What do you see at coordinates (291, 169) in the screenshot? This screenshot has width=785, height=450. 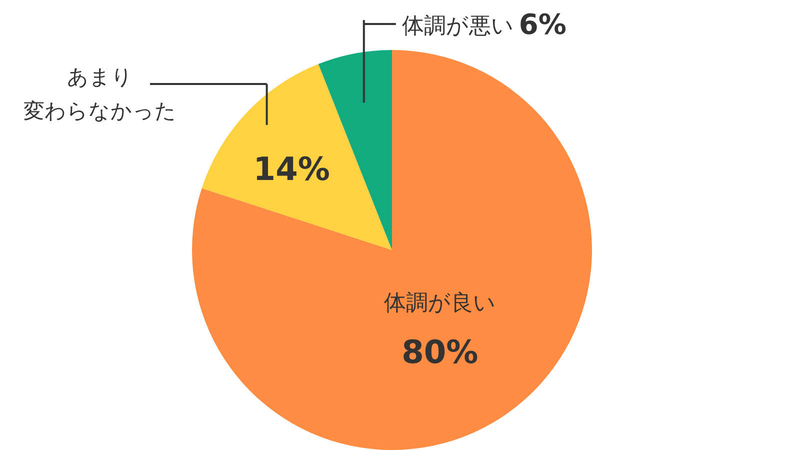 I see `data-label: 14%` at bounding box center [291, 169].